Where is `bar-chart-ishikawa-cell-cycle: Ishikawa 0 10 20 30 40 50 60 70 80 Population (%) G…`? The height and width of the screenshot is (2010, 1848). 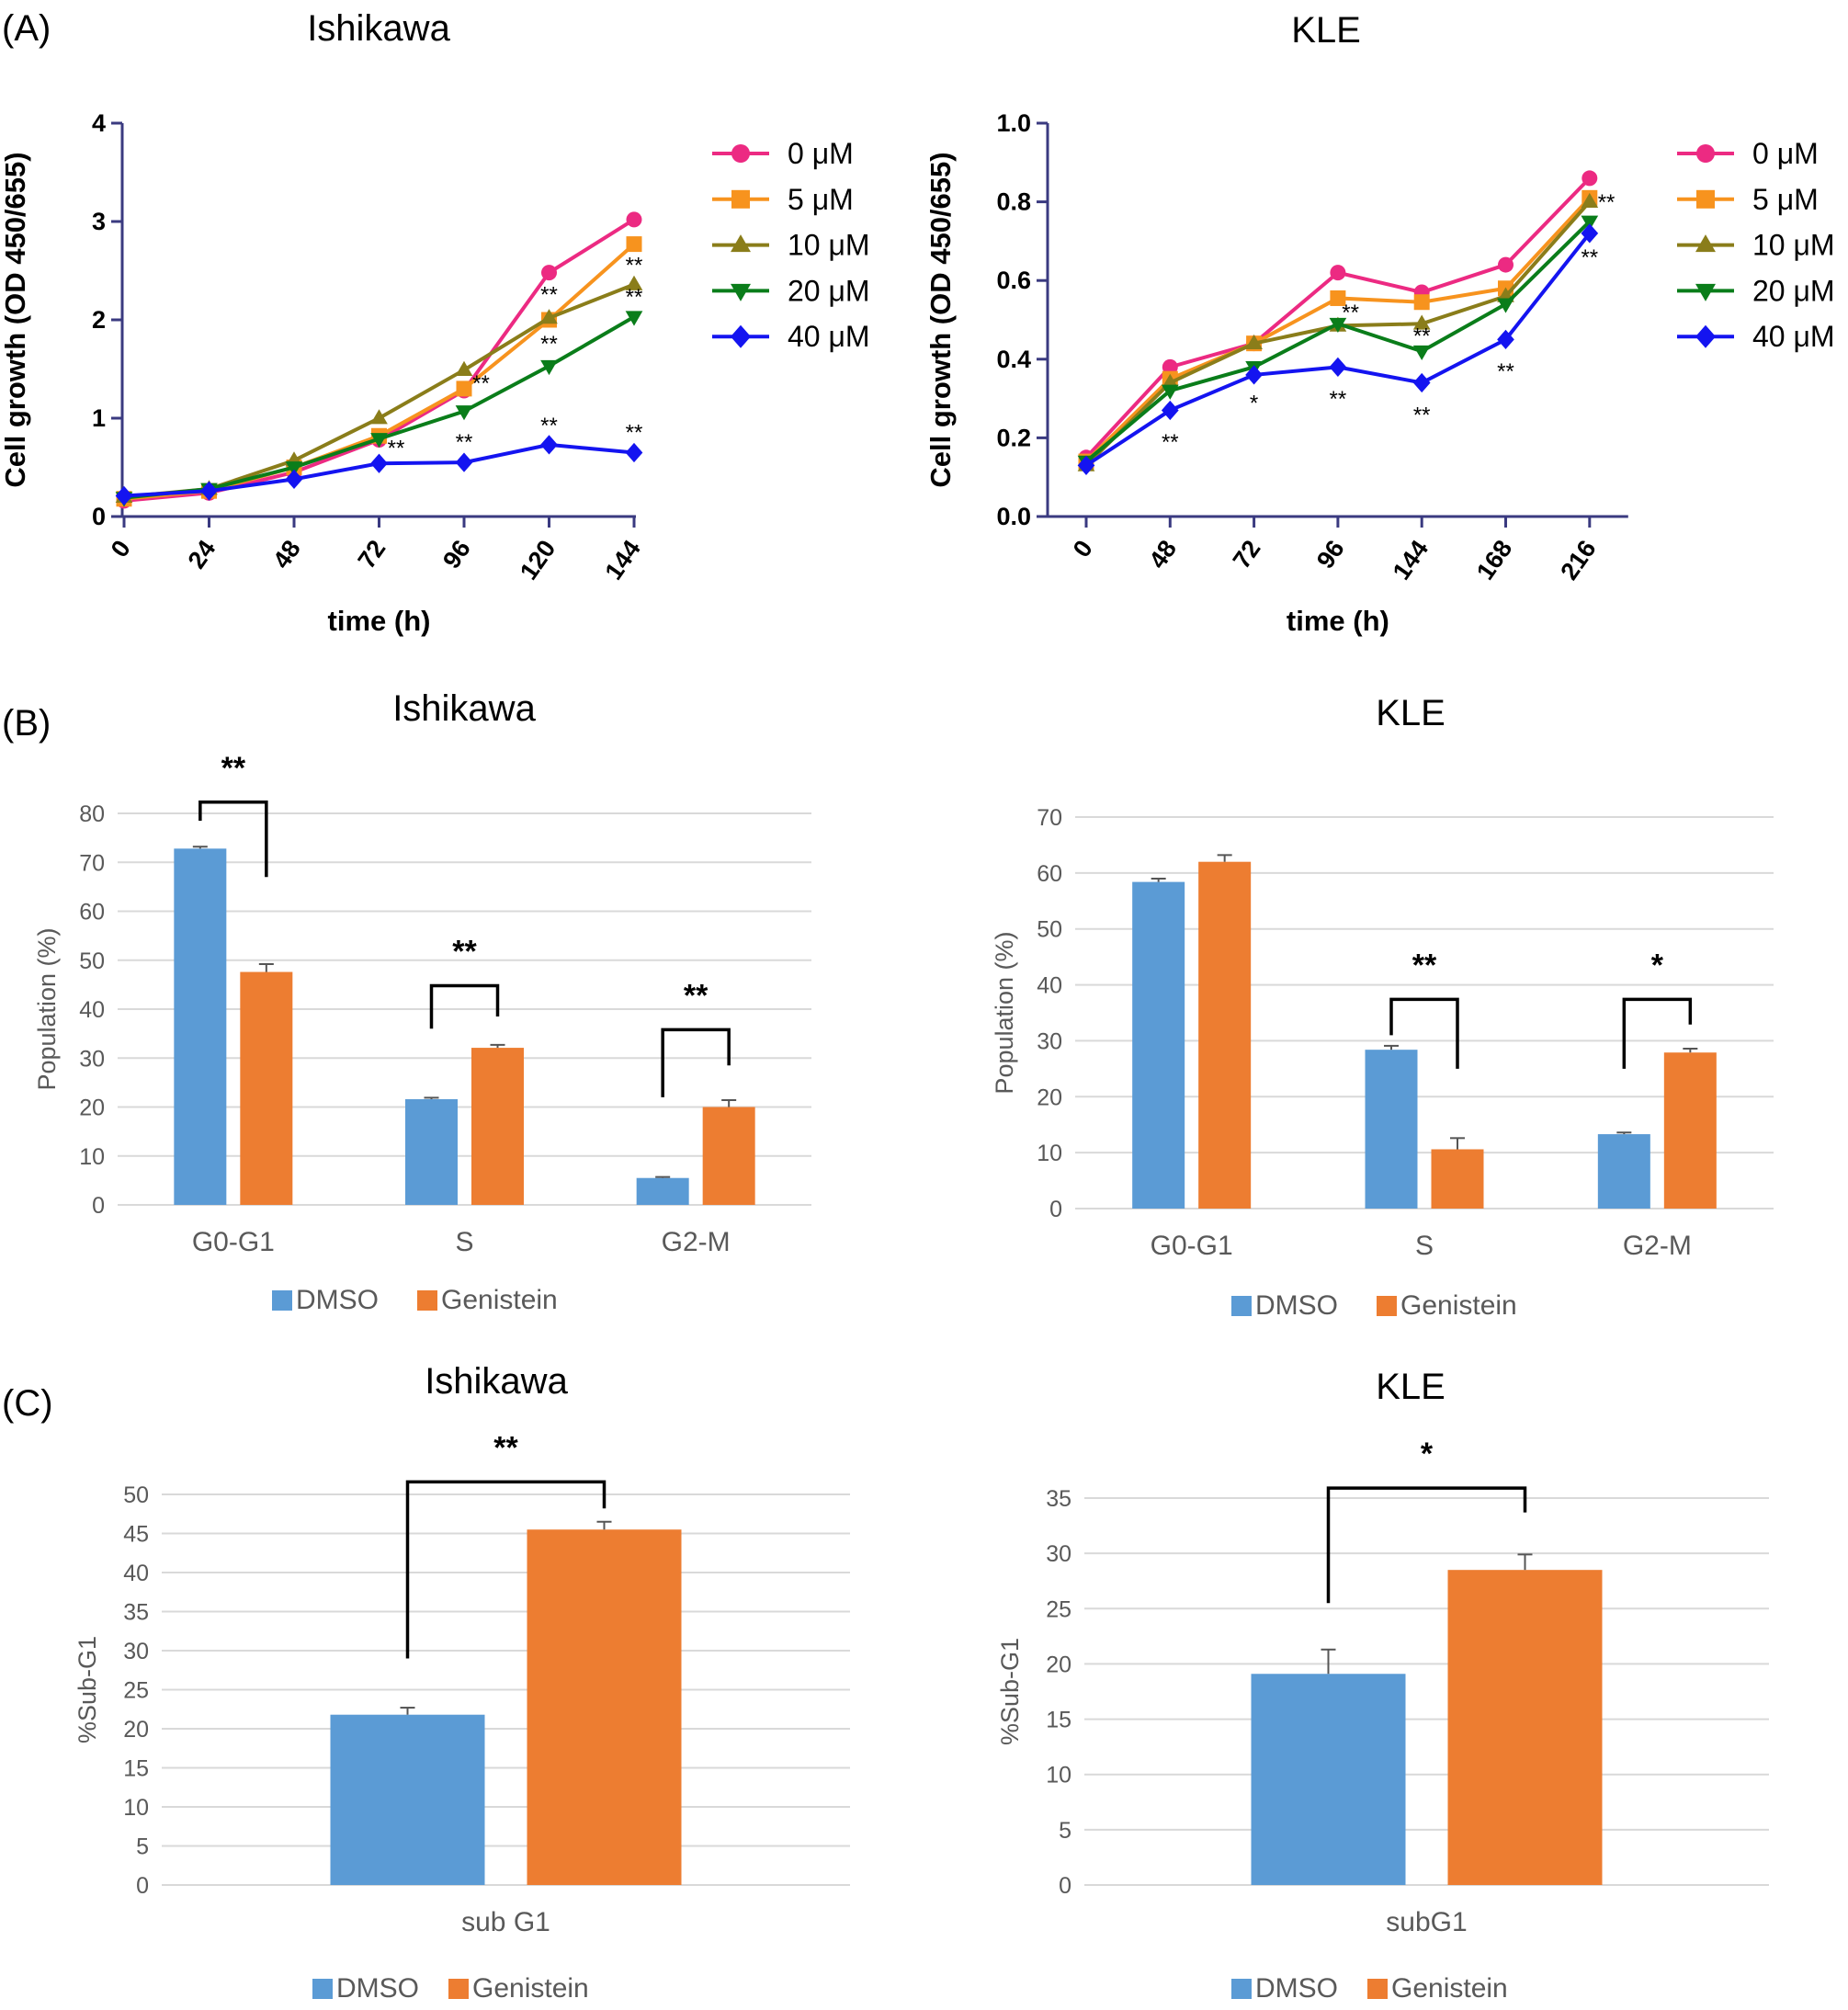 bar-chart-ishikawa-cell-cycle: Ishikawa 0 10 20 30 40 50 60 70 80 Population (%) G… is located at coordinates (422, 1001).